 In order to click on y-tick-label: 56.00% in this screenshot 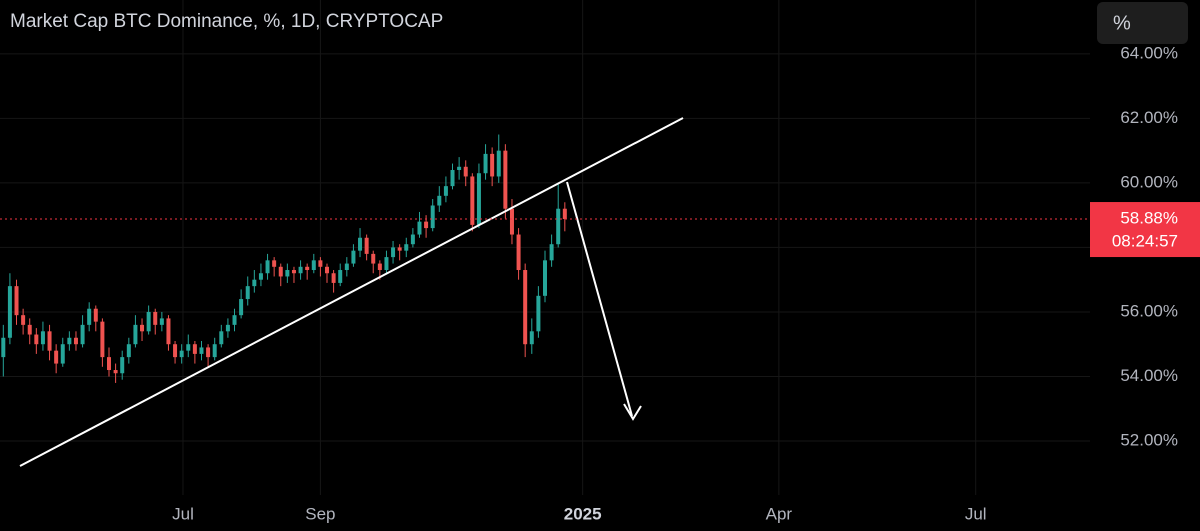, I will do `click(1149, 310)`.